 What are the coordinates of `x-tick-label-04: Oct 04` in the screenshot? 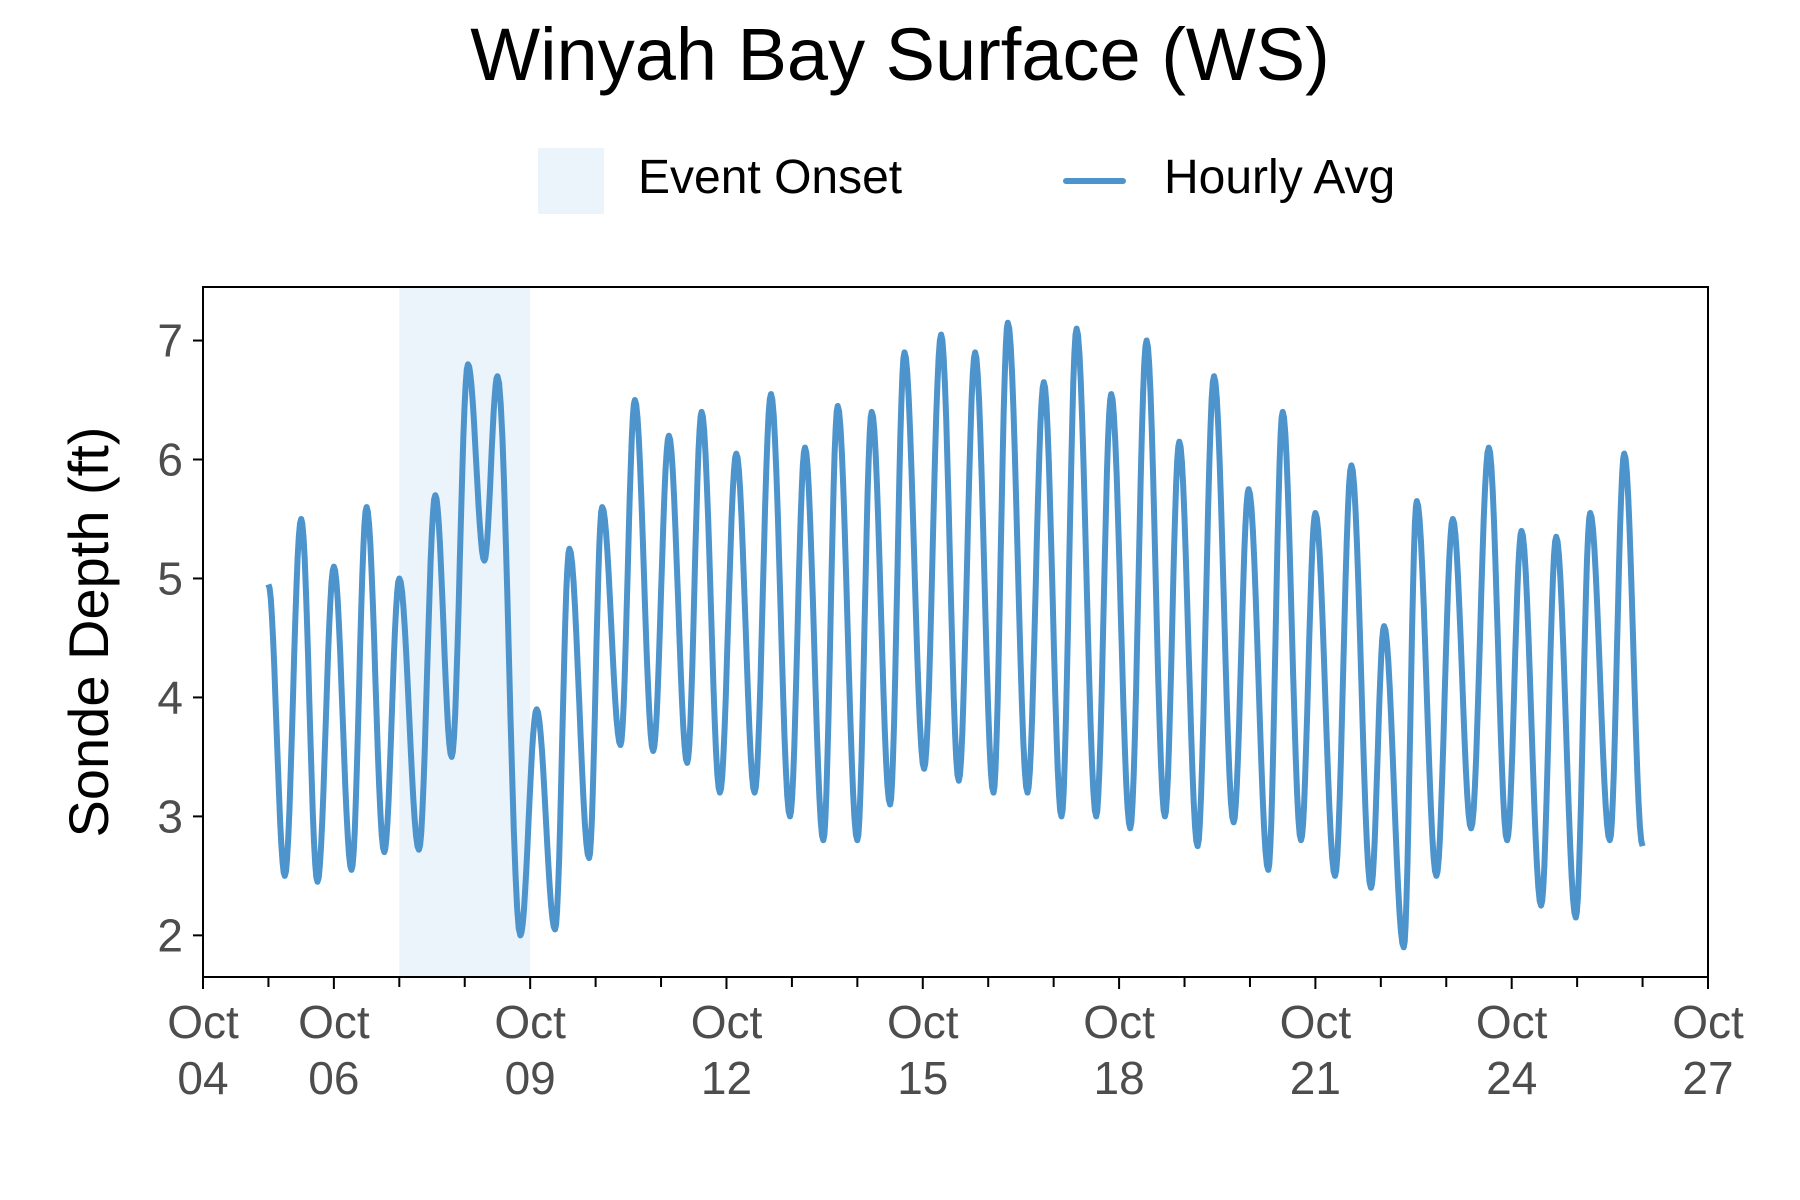 It's located at (203, 1050).